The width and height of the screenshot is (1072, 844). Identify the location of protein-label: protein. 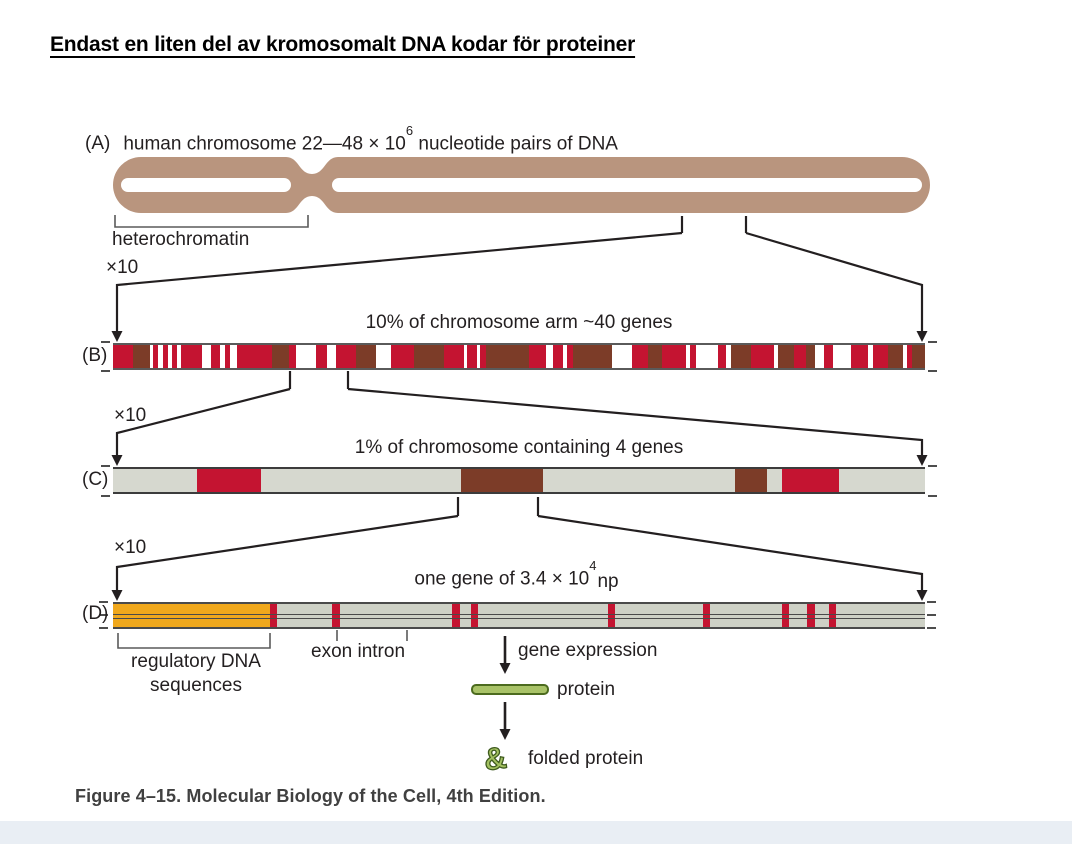
(586, 689).